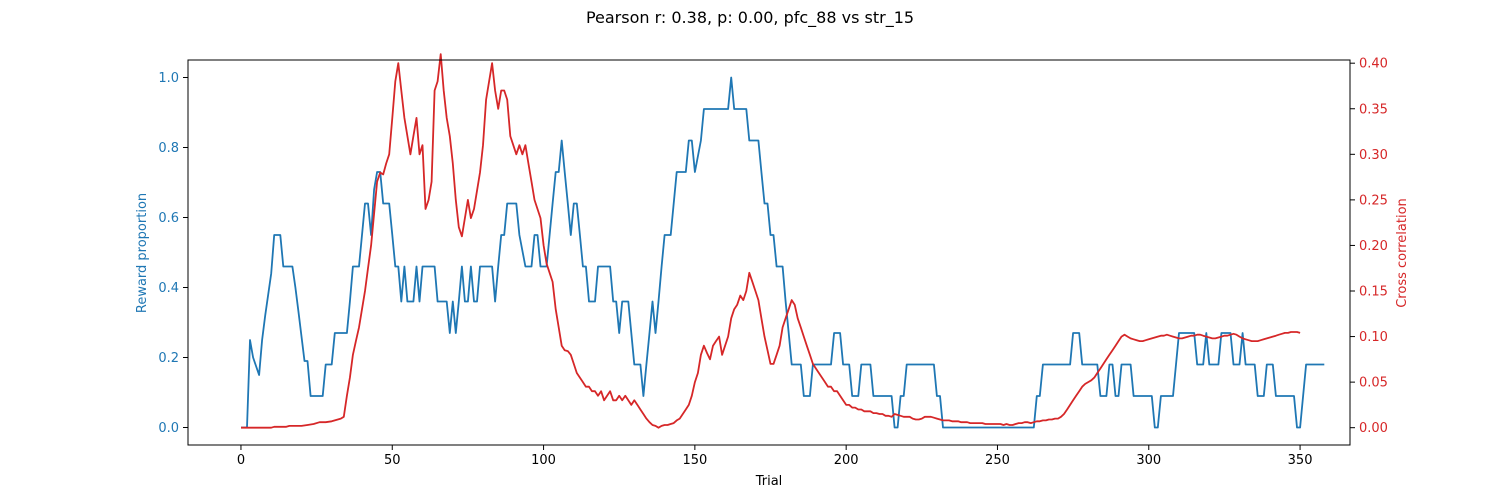  What do you see at coordinates (173, 253) in the screenshot?
I see `y-axis-left: 0.0 0.2 0.4 0.6 0.8 1.0` at bounding box center [173, 253].